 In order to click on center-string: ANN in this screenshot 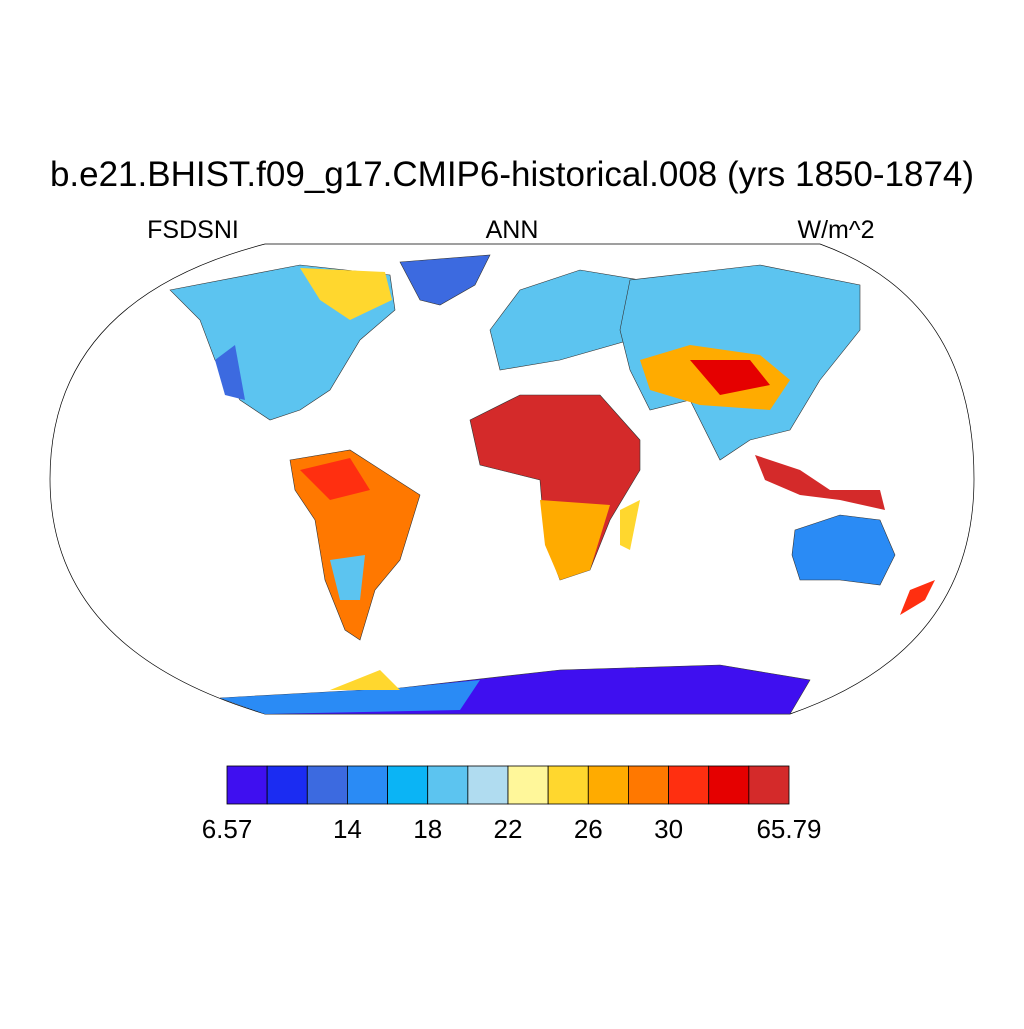, I will do `click(512, 230)`.